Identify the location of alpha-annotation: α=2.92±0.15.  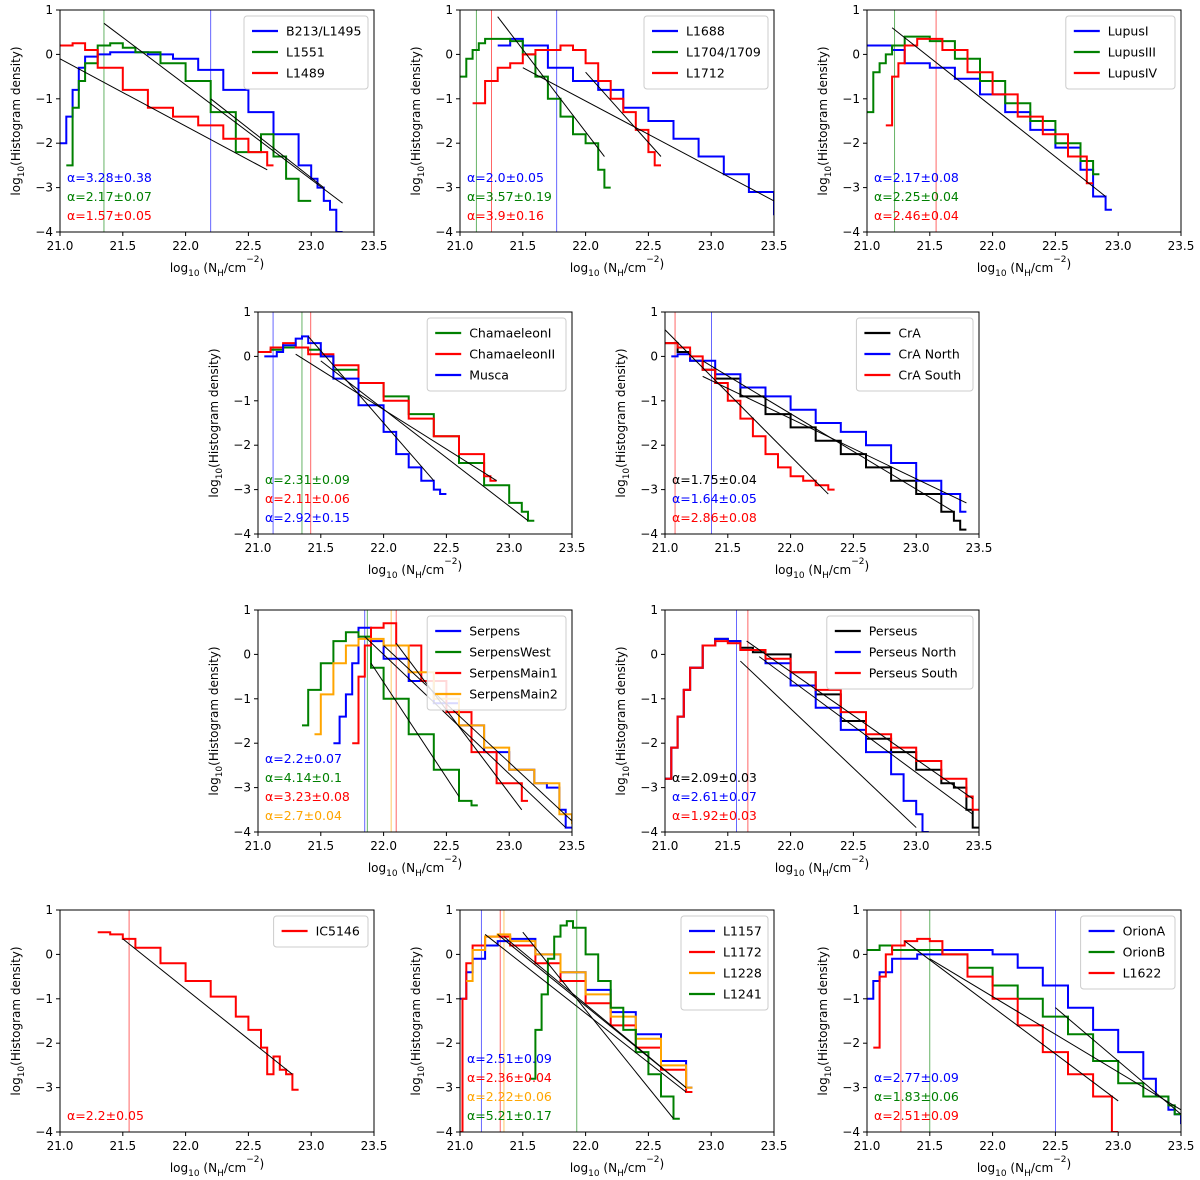
(307, 517).